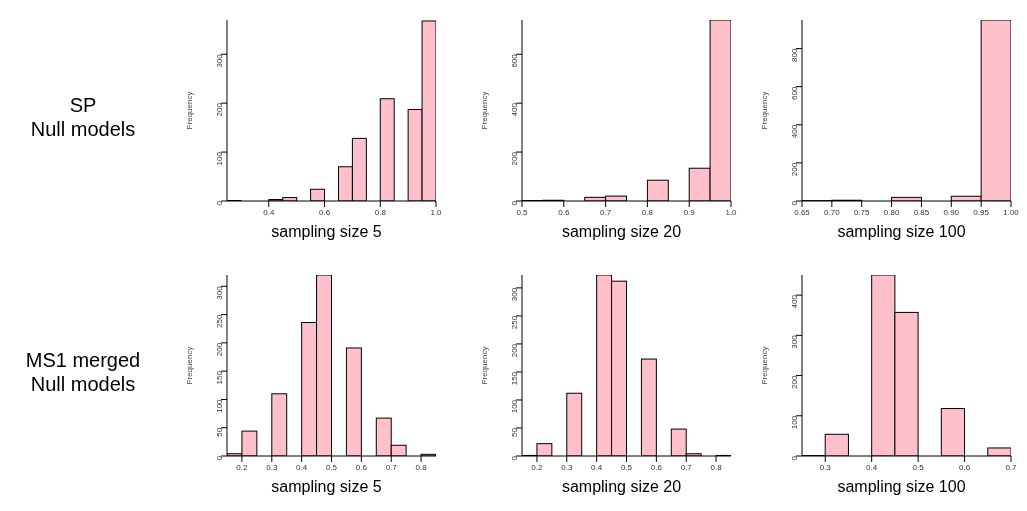  Describe the element at coordinates (83, 372) in the screenshot. I see `text: MS1 merged Null models` at that location.